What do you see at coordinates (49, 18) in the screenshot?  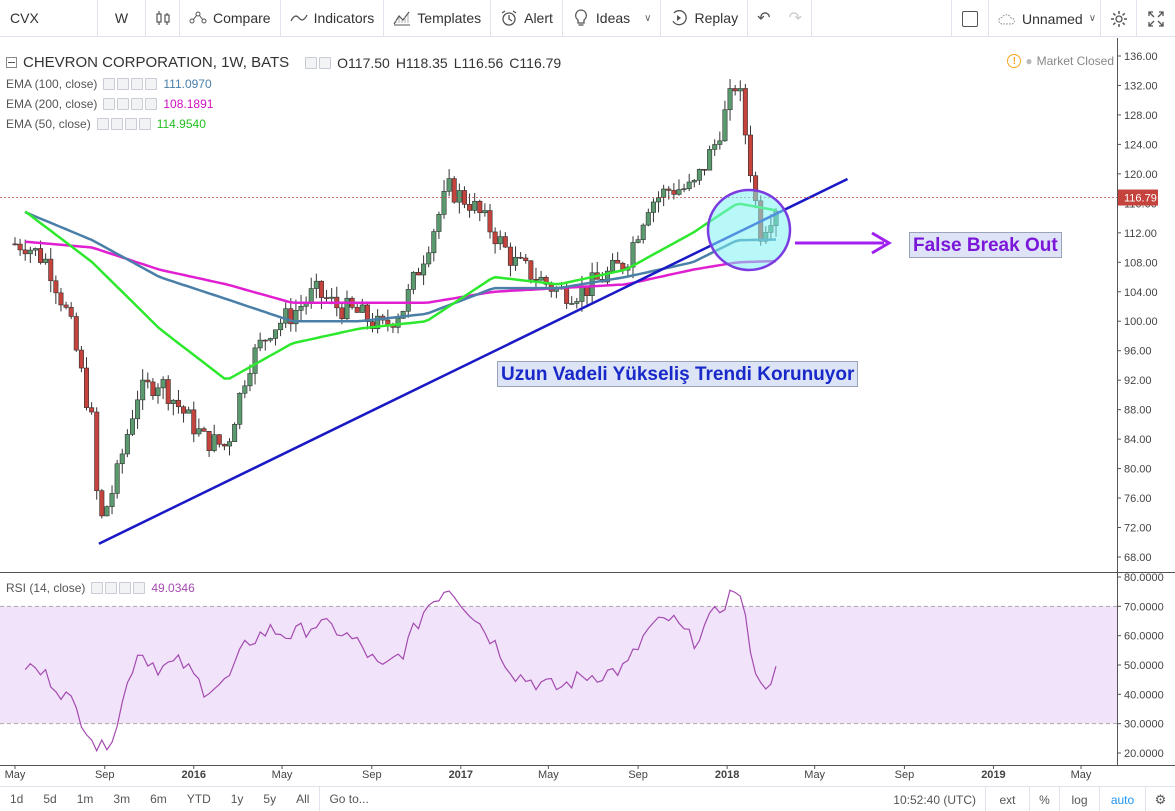 I see `symbol-search: CVX` at bounding box center [49, 18].